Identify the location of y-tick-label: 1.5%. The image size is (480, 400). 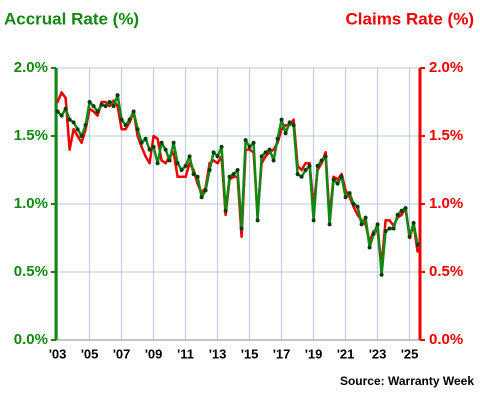
(31, 135).